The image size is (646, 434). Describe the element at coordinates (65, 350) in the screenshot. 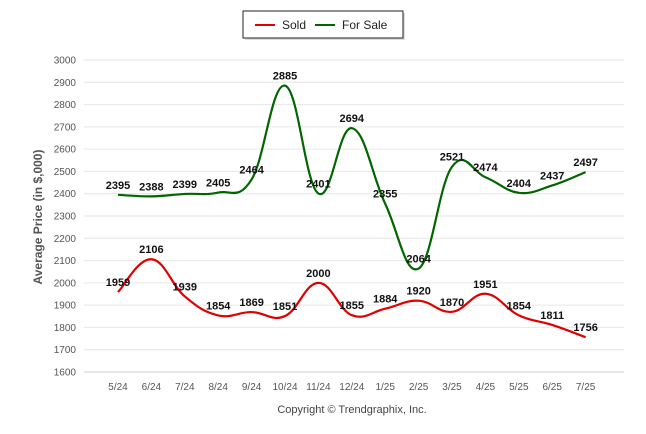

I see `y-tick-label: 1700` at that location.